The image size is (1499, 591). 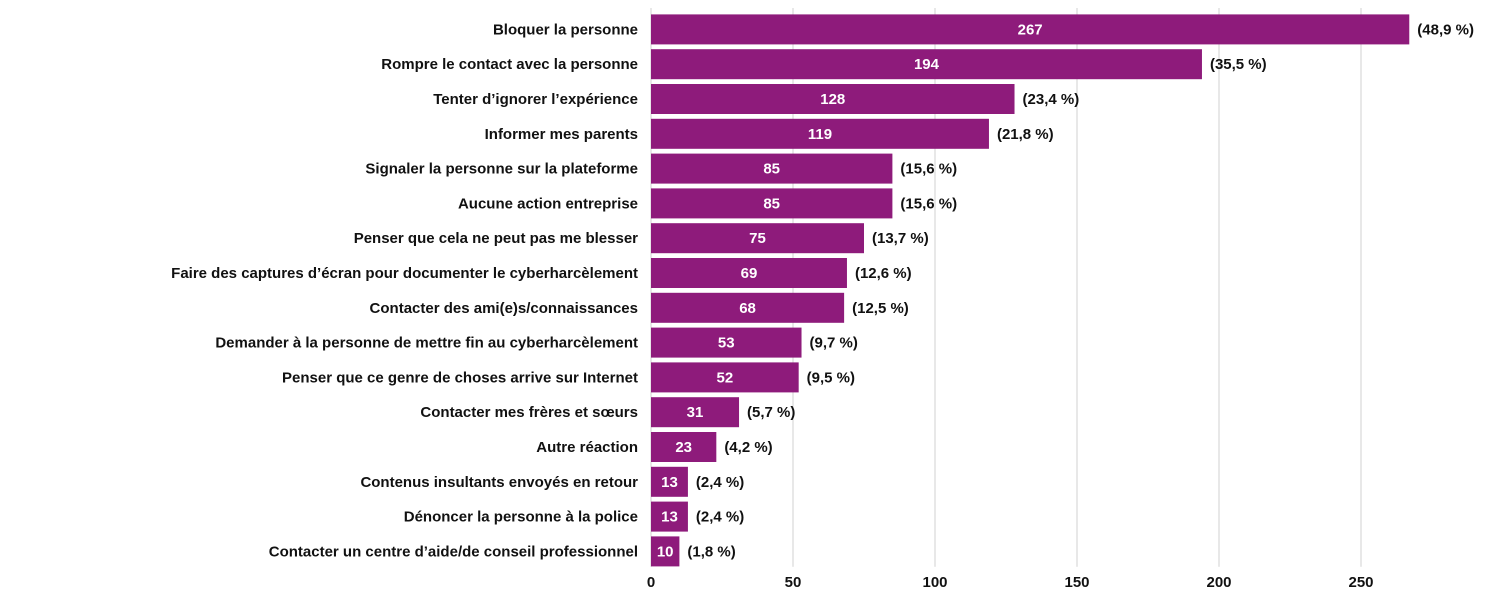 I want to click on bar-value-label: 10, so click(x=665, y=551).